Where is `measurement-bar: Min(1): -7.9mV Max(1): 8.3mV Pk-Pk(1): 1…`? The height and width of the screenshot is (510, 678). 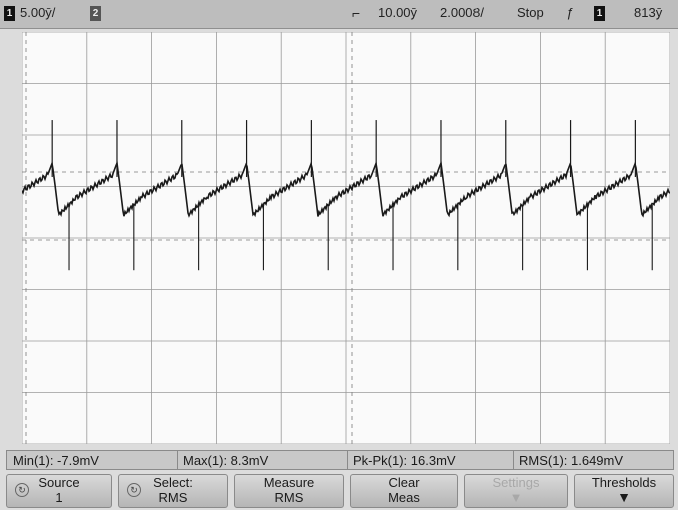 measurement-bar: Min(1): -7.9mV Max(1): 8.3mV Pk-Pk(1): 1… is located at coordinates (340, 460).